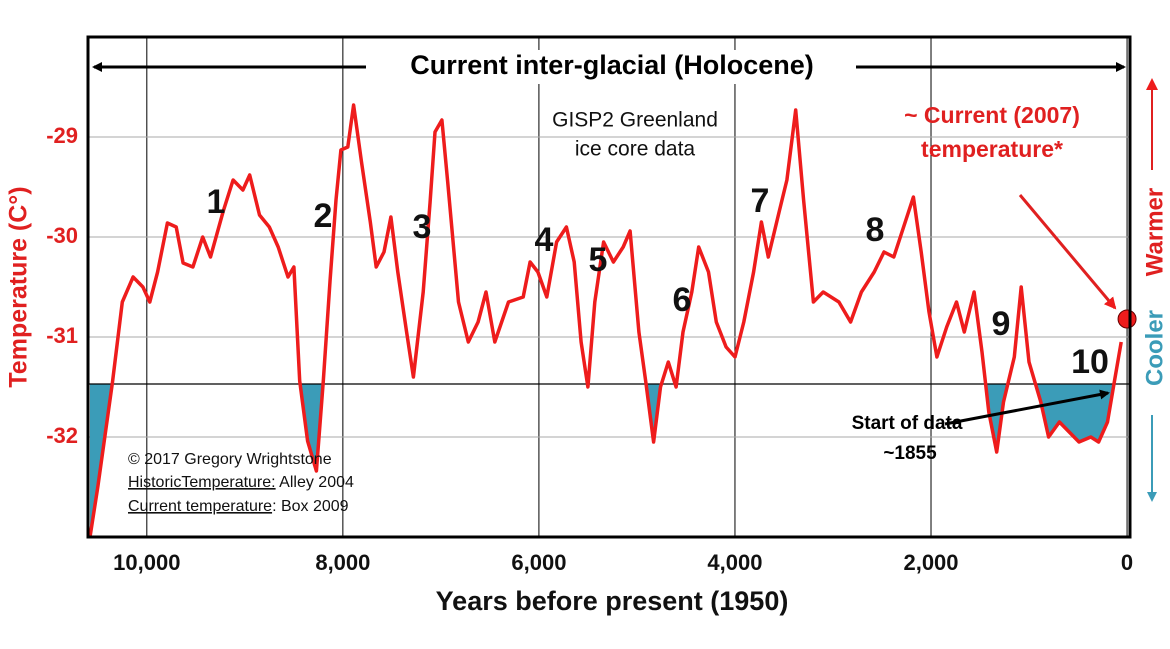 Image resolution: width=1170 pixels, height=649 pixels. Describe the element at coordinates (544, 240) in the screenshot. I see `peak-label: 4` at that location.